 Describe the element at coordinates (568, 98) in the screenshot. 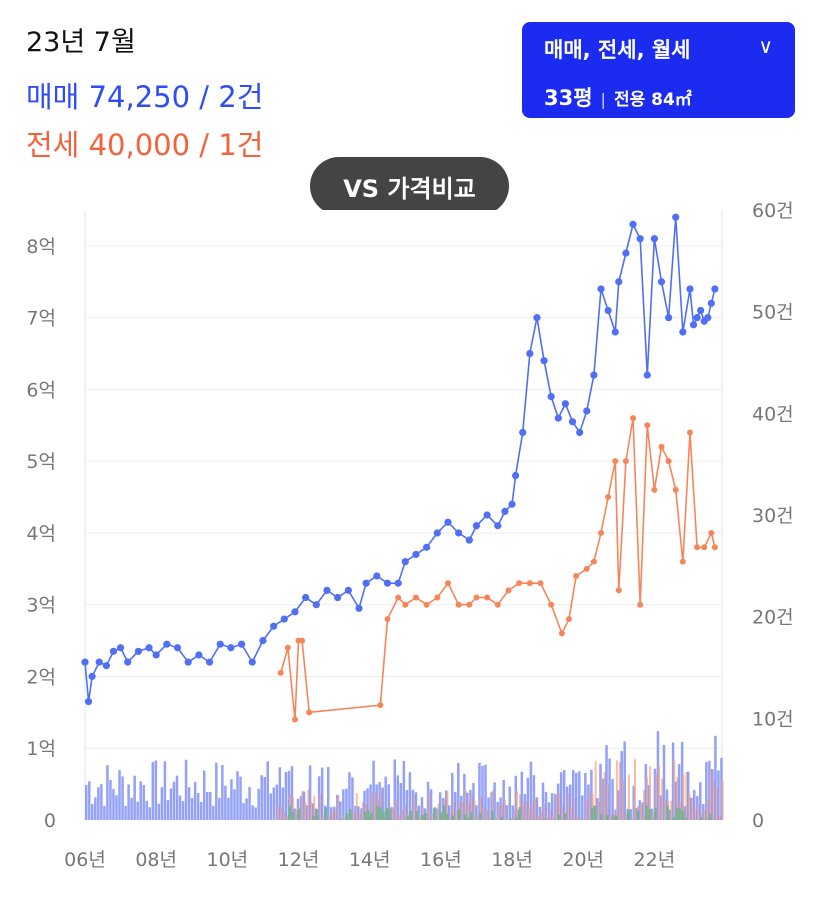

I see `pyeong-label: 33평` at that location.